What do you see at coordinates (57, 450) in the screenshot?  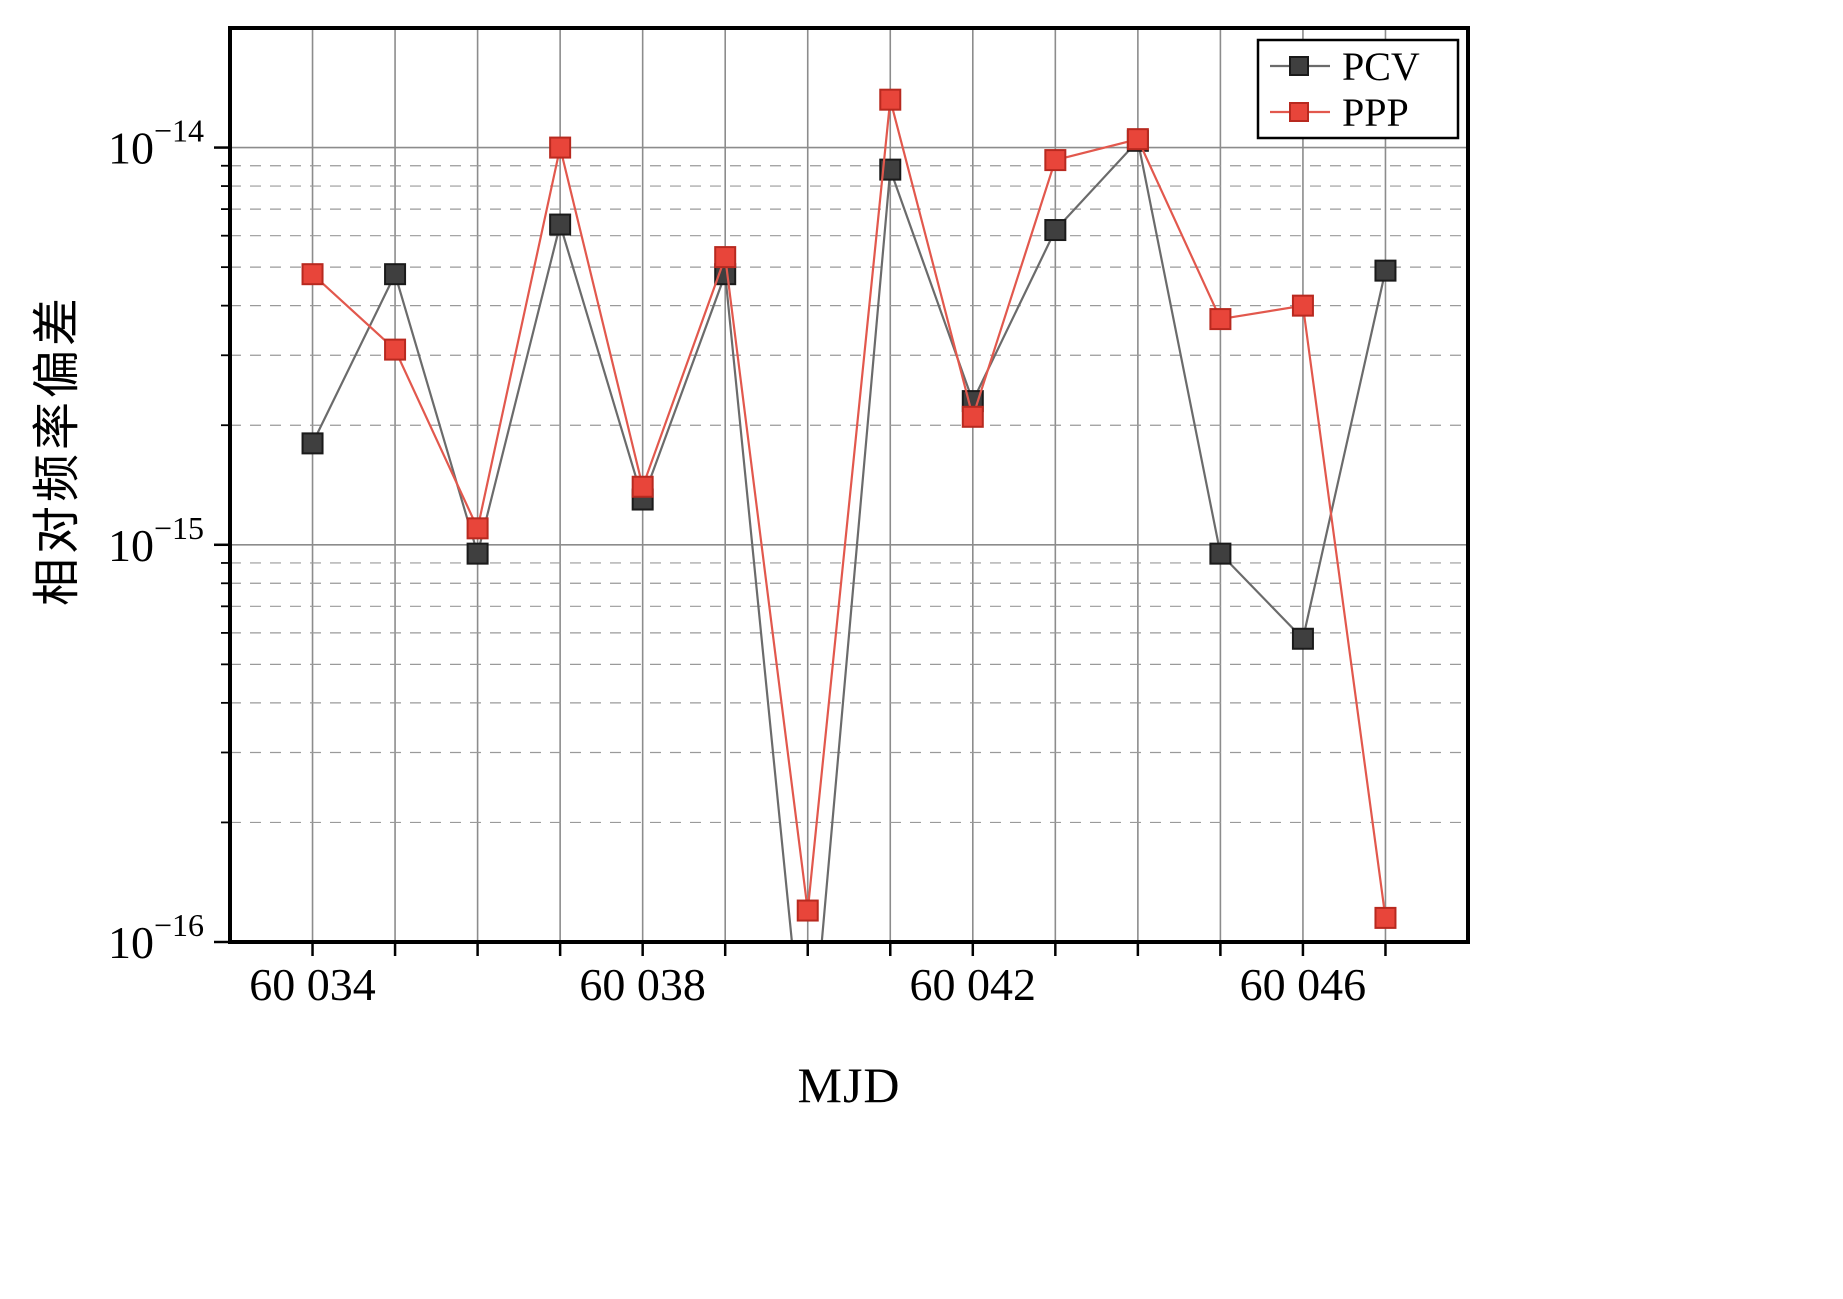 I see `y-axis-title: 相对频率偏差` at bounding box center [57, 450].